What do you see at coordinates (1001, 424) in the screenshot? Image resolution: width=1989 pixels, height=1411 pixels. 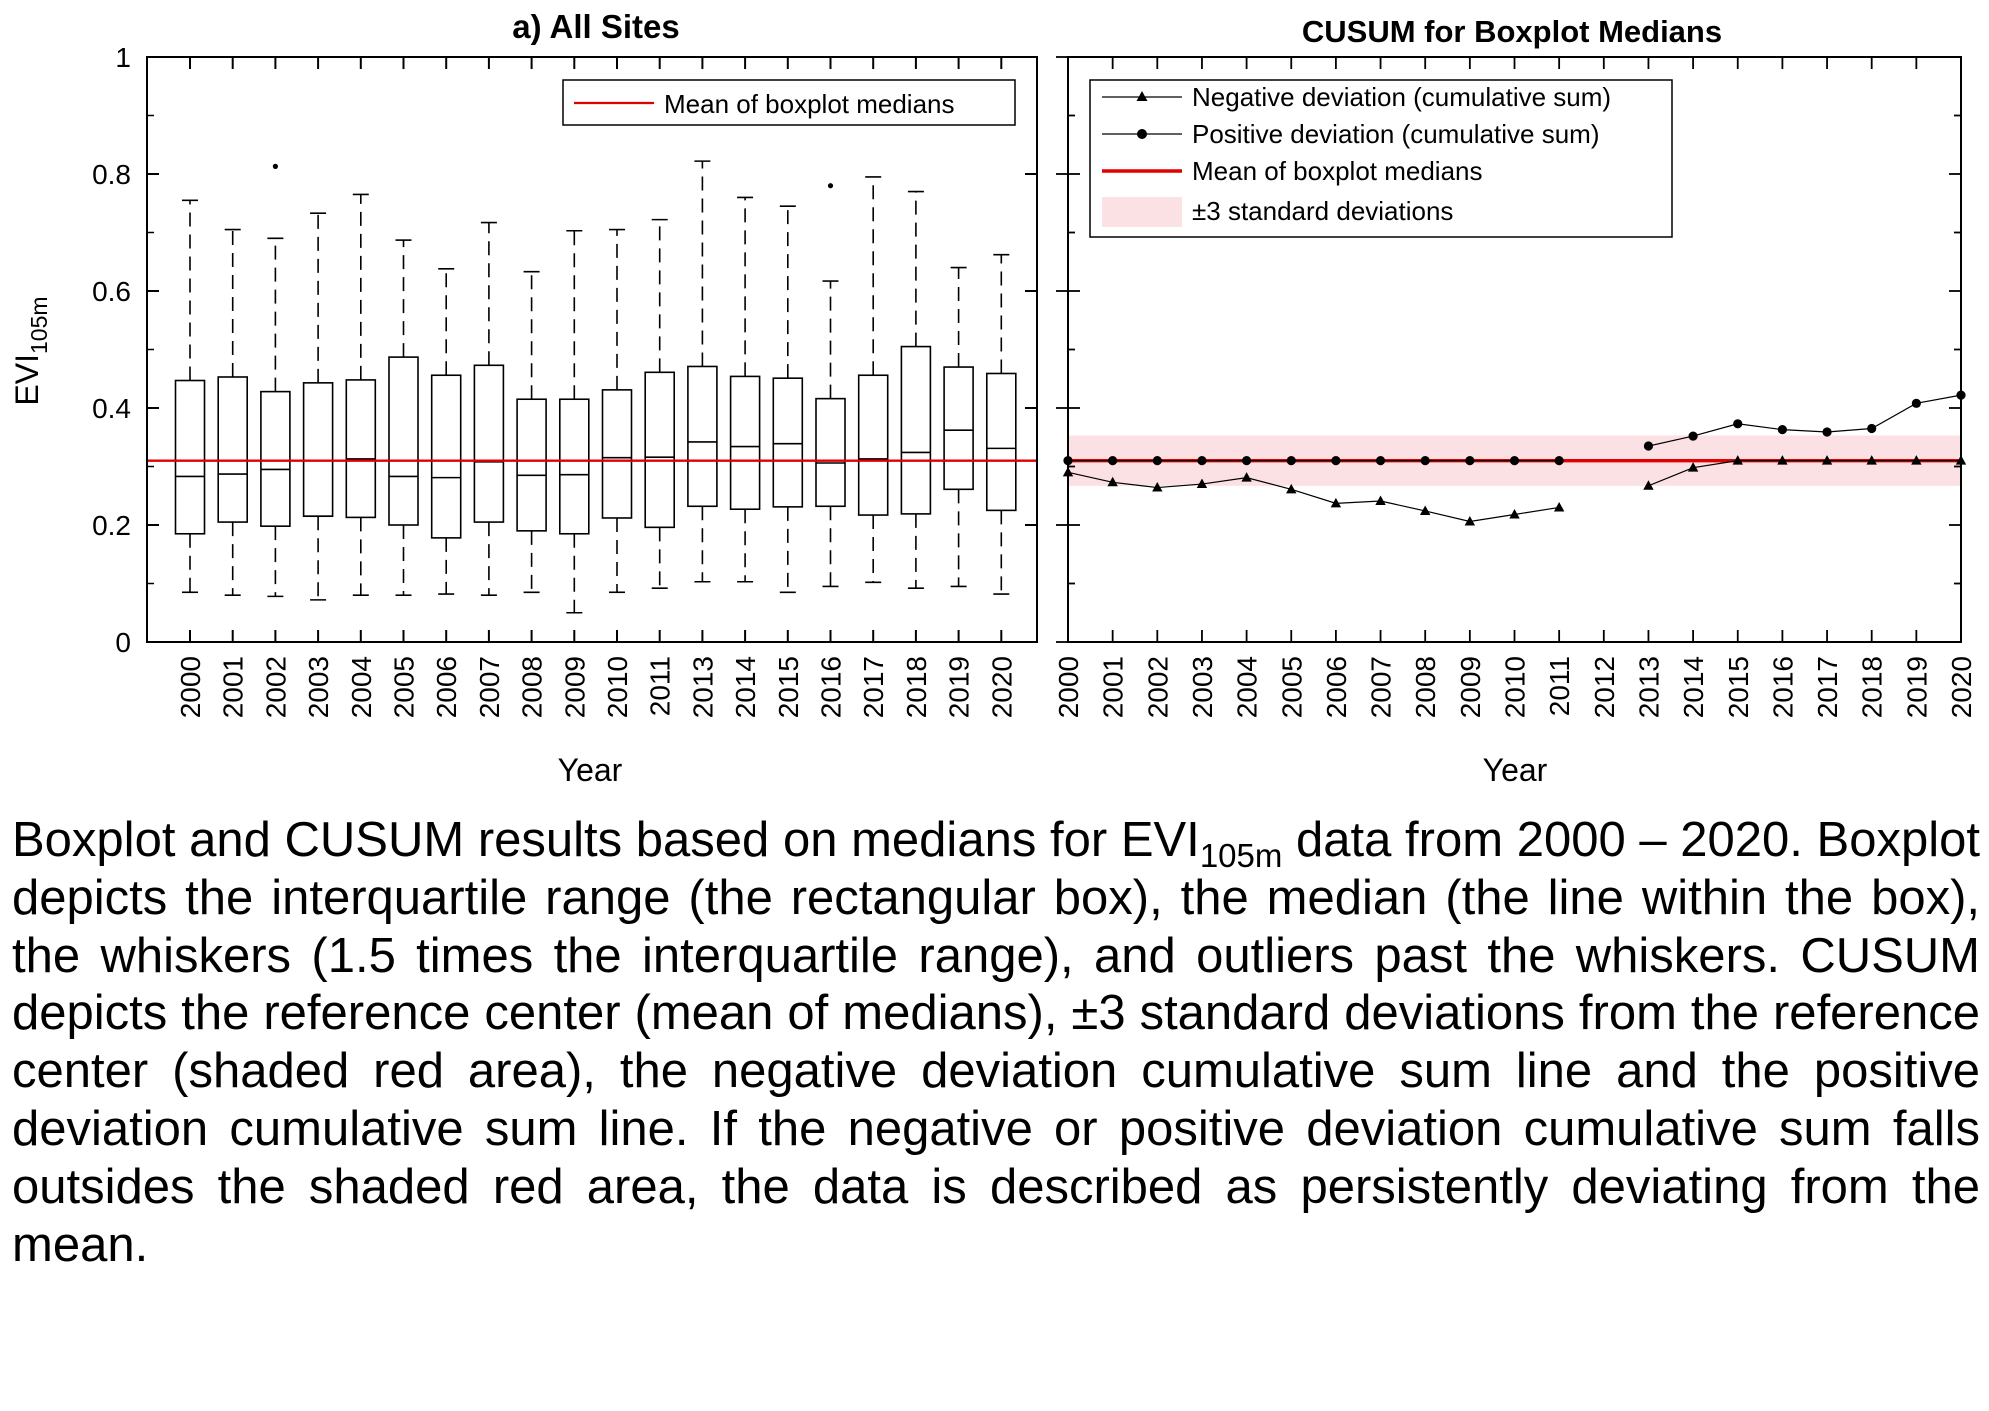 I see `box-2020` at bounding box center [1001, 424].